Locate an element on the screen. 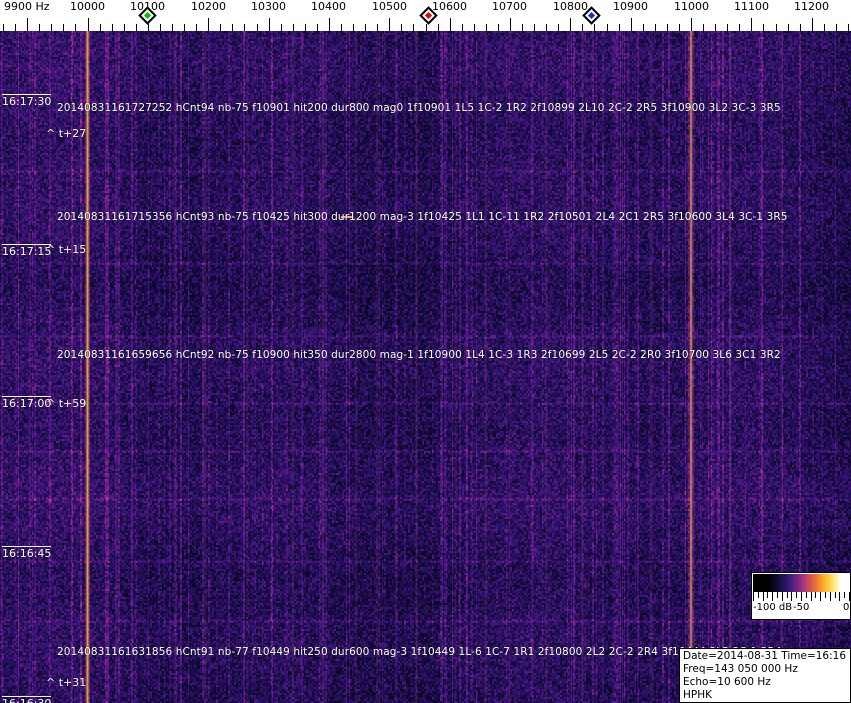 This screenshot has height=703, width=851. colorbar-gradient is located at coordinates (801, 583).